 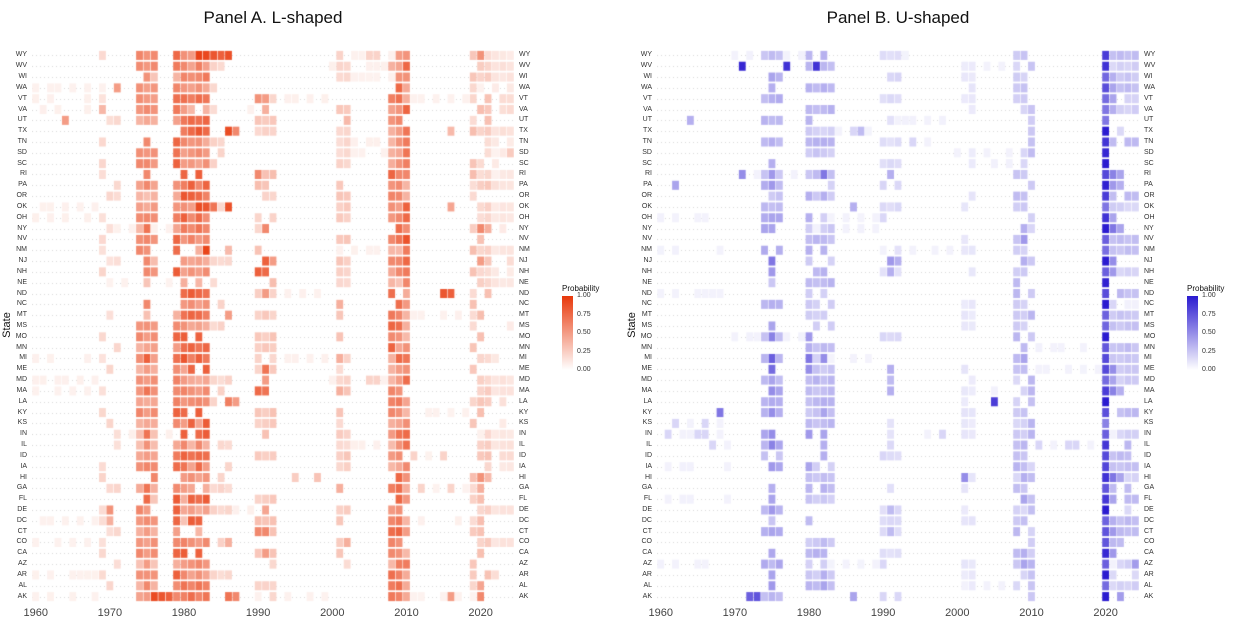 What do you see at coordinates (647, 239) in the screenshot?
I see `state-label-nv: NV` at bounding box center [647, 239].